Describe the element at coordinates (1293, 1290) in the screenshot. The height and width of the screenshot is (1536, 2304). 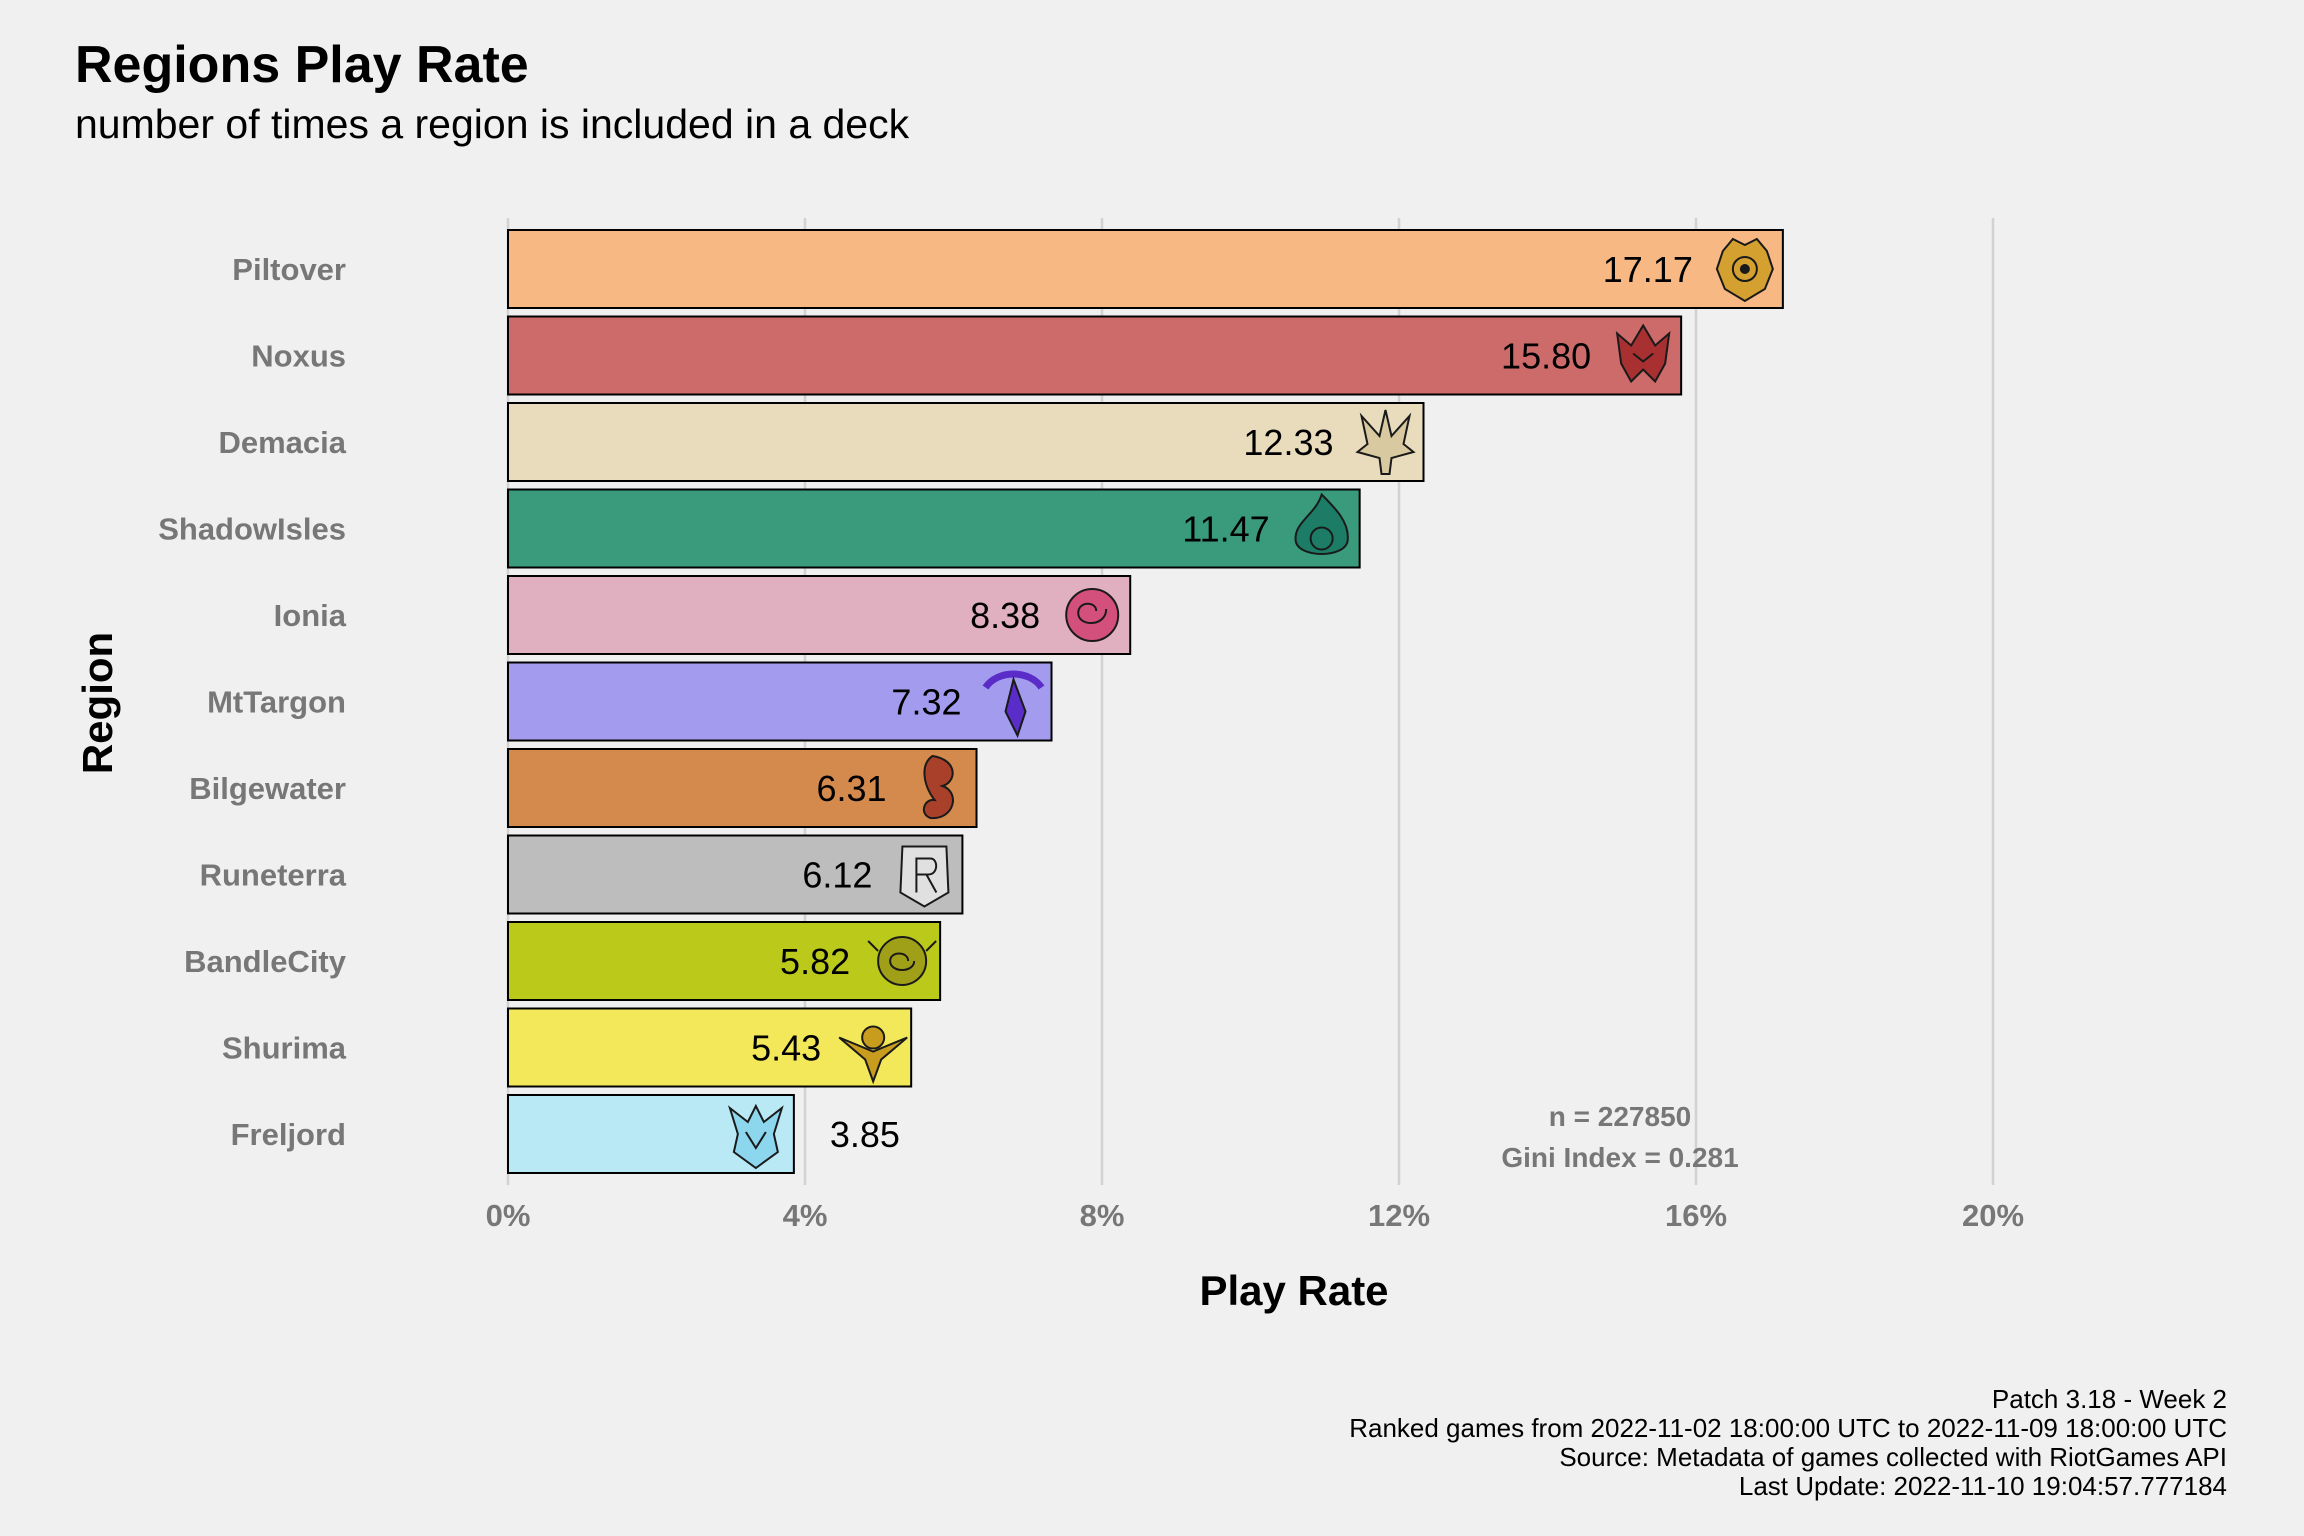
I see `x-axis-title: Play Rate` at that location.